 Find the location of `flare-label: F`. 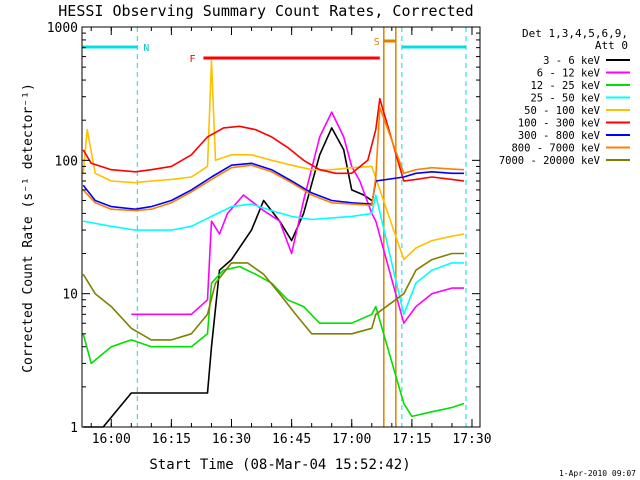

flare-label: F is located at coordinates (192, 59).